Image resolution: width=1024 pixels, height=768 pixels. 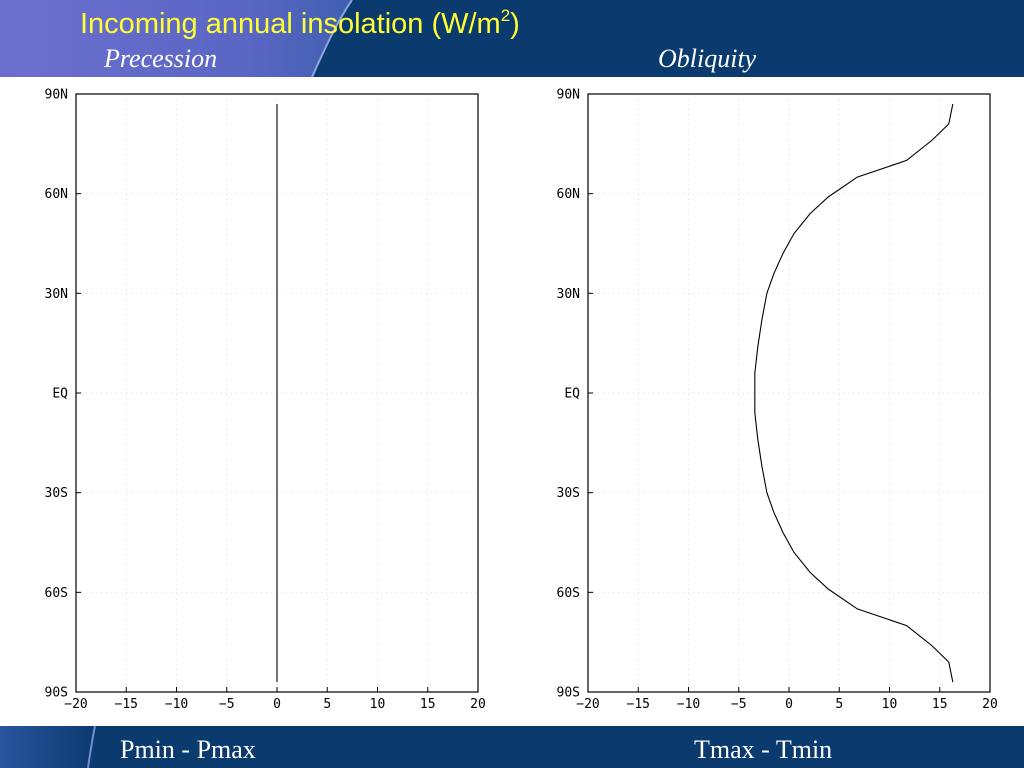 What do you see at coordinates (56, 593) in the screenshot?
I see `precession-ytick-label: 60S` at bounding box center [56, 593].